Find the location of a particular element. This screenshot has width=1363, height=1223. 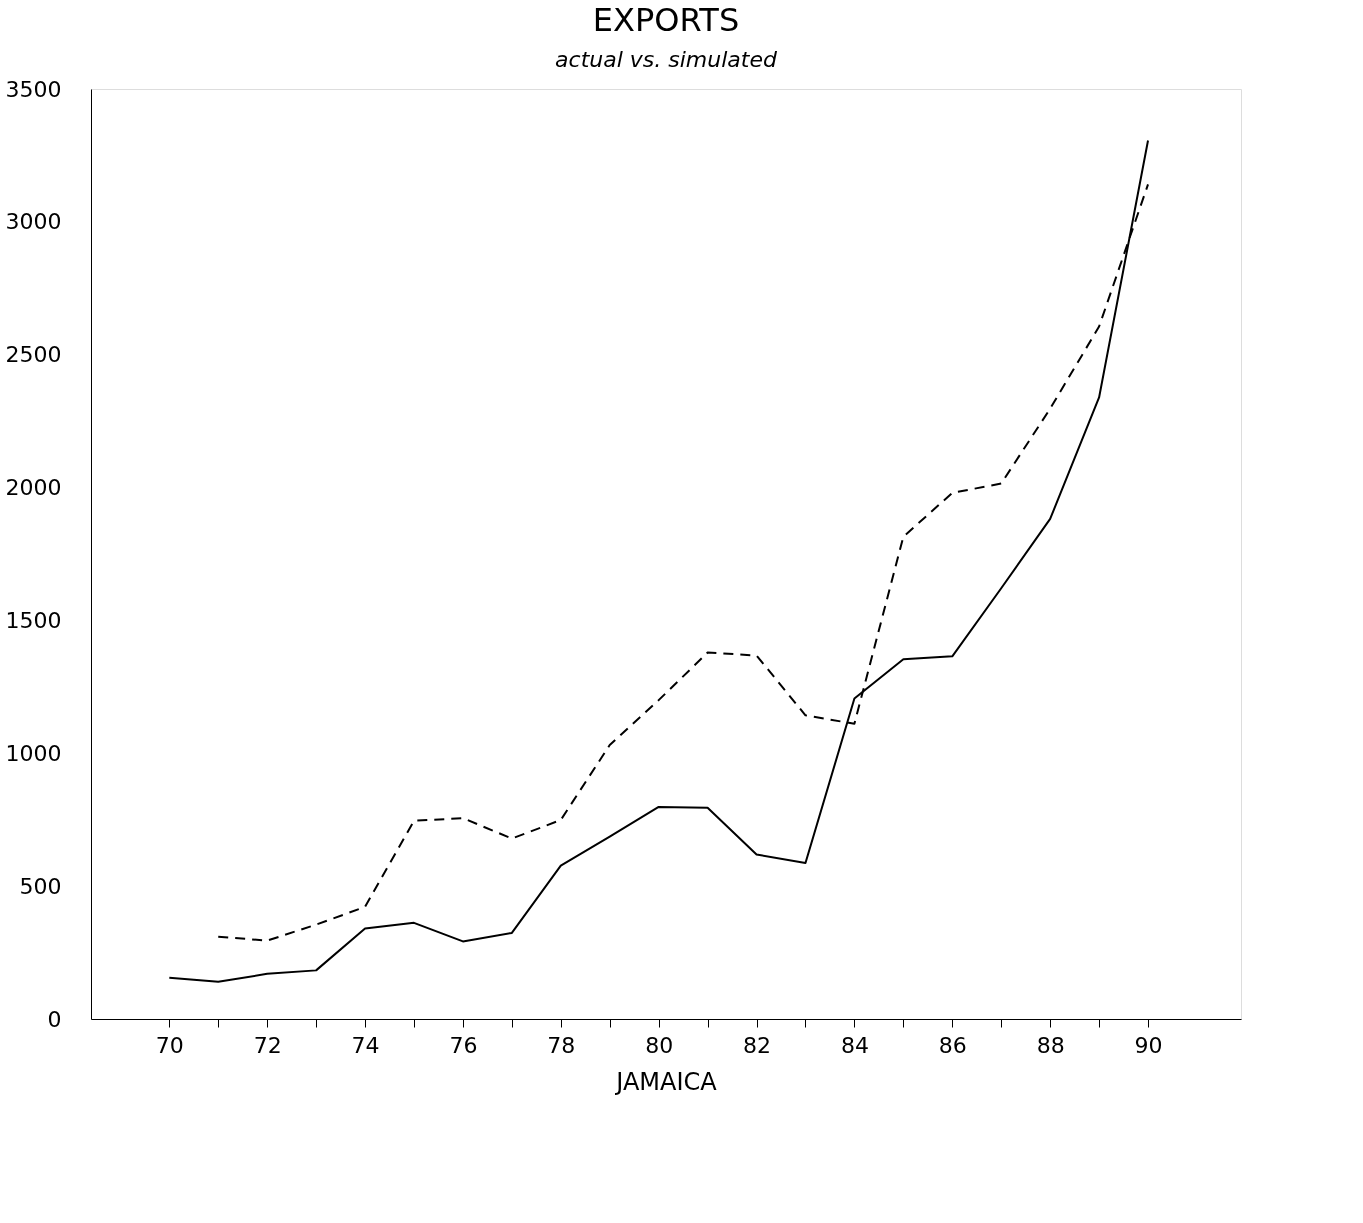

y-tick-label: 1000 is located at coordinates (33, 753).